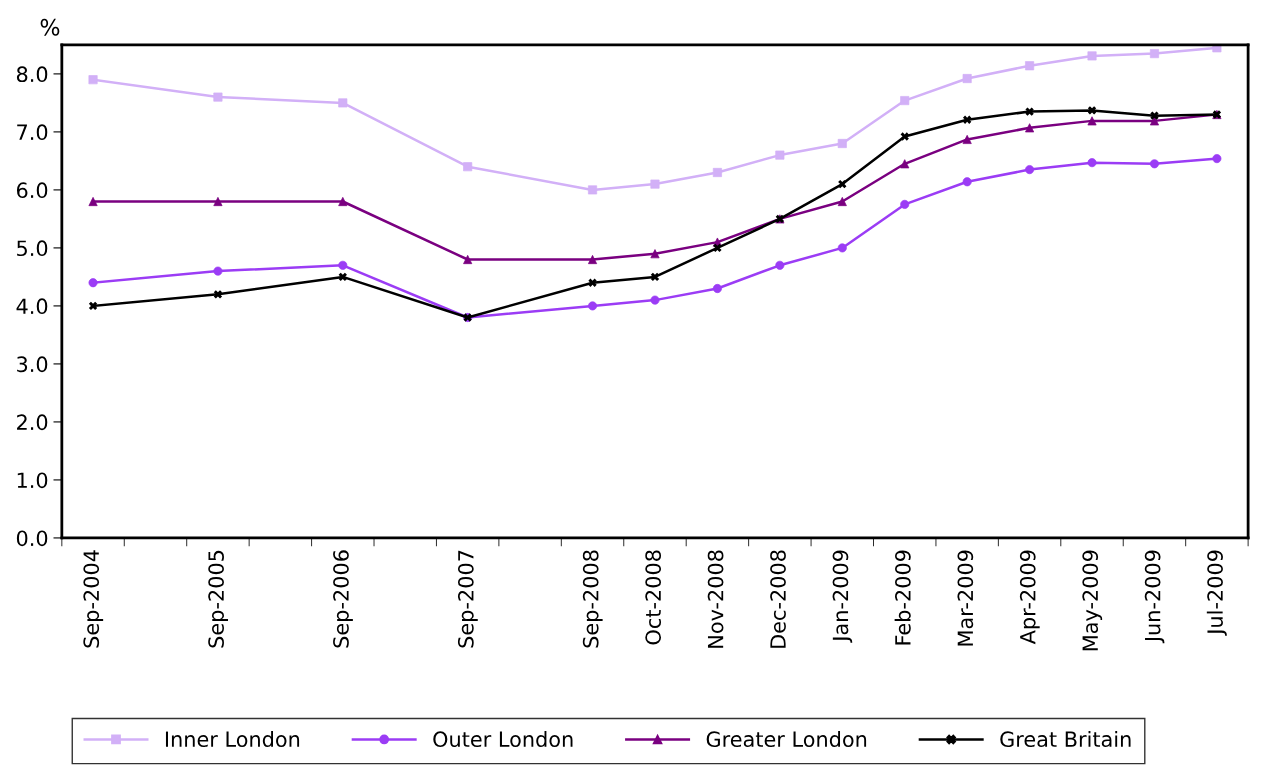  Describe the element at coordinates (343, 599) in the screenshot. I see `x-tick-label: Sep-2006` at that location.